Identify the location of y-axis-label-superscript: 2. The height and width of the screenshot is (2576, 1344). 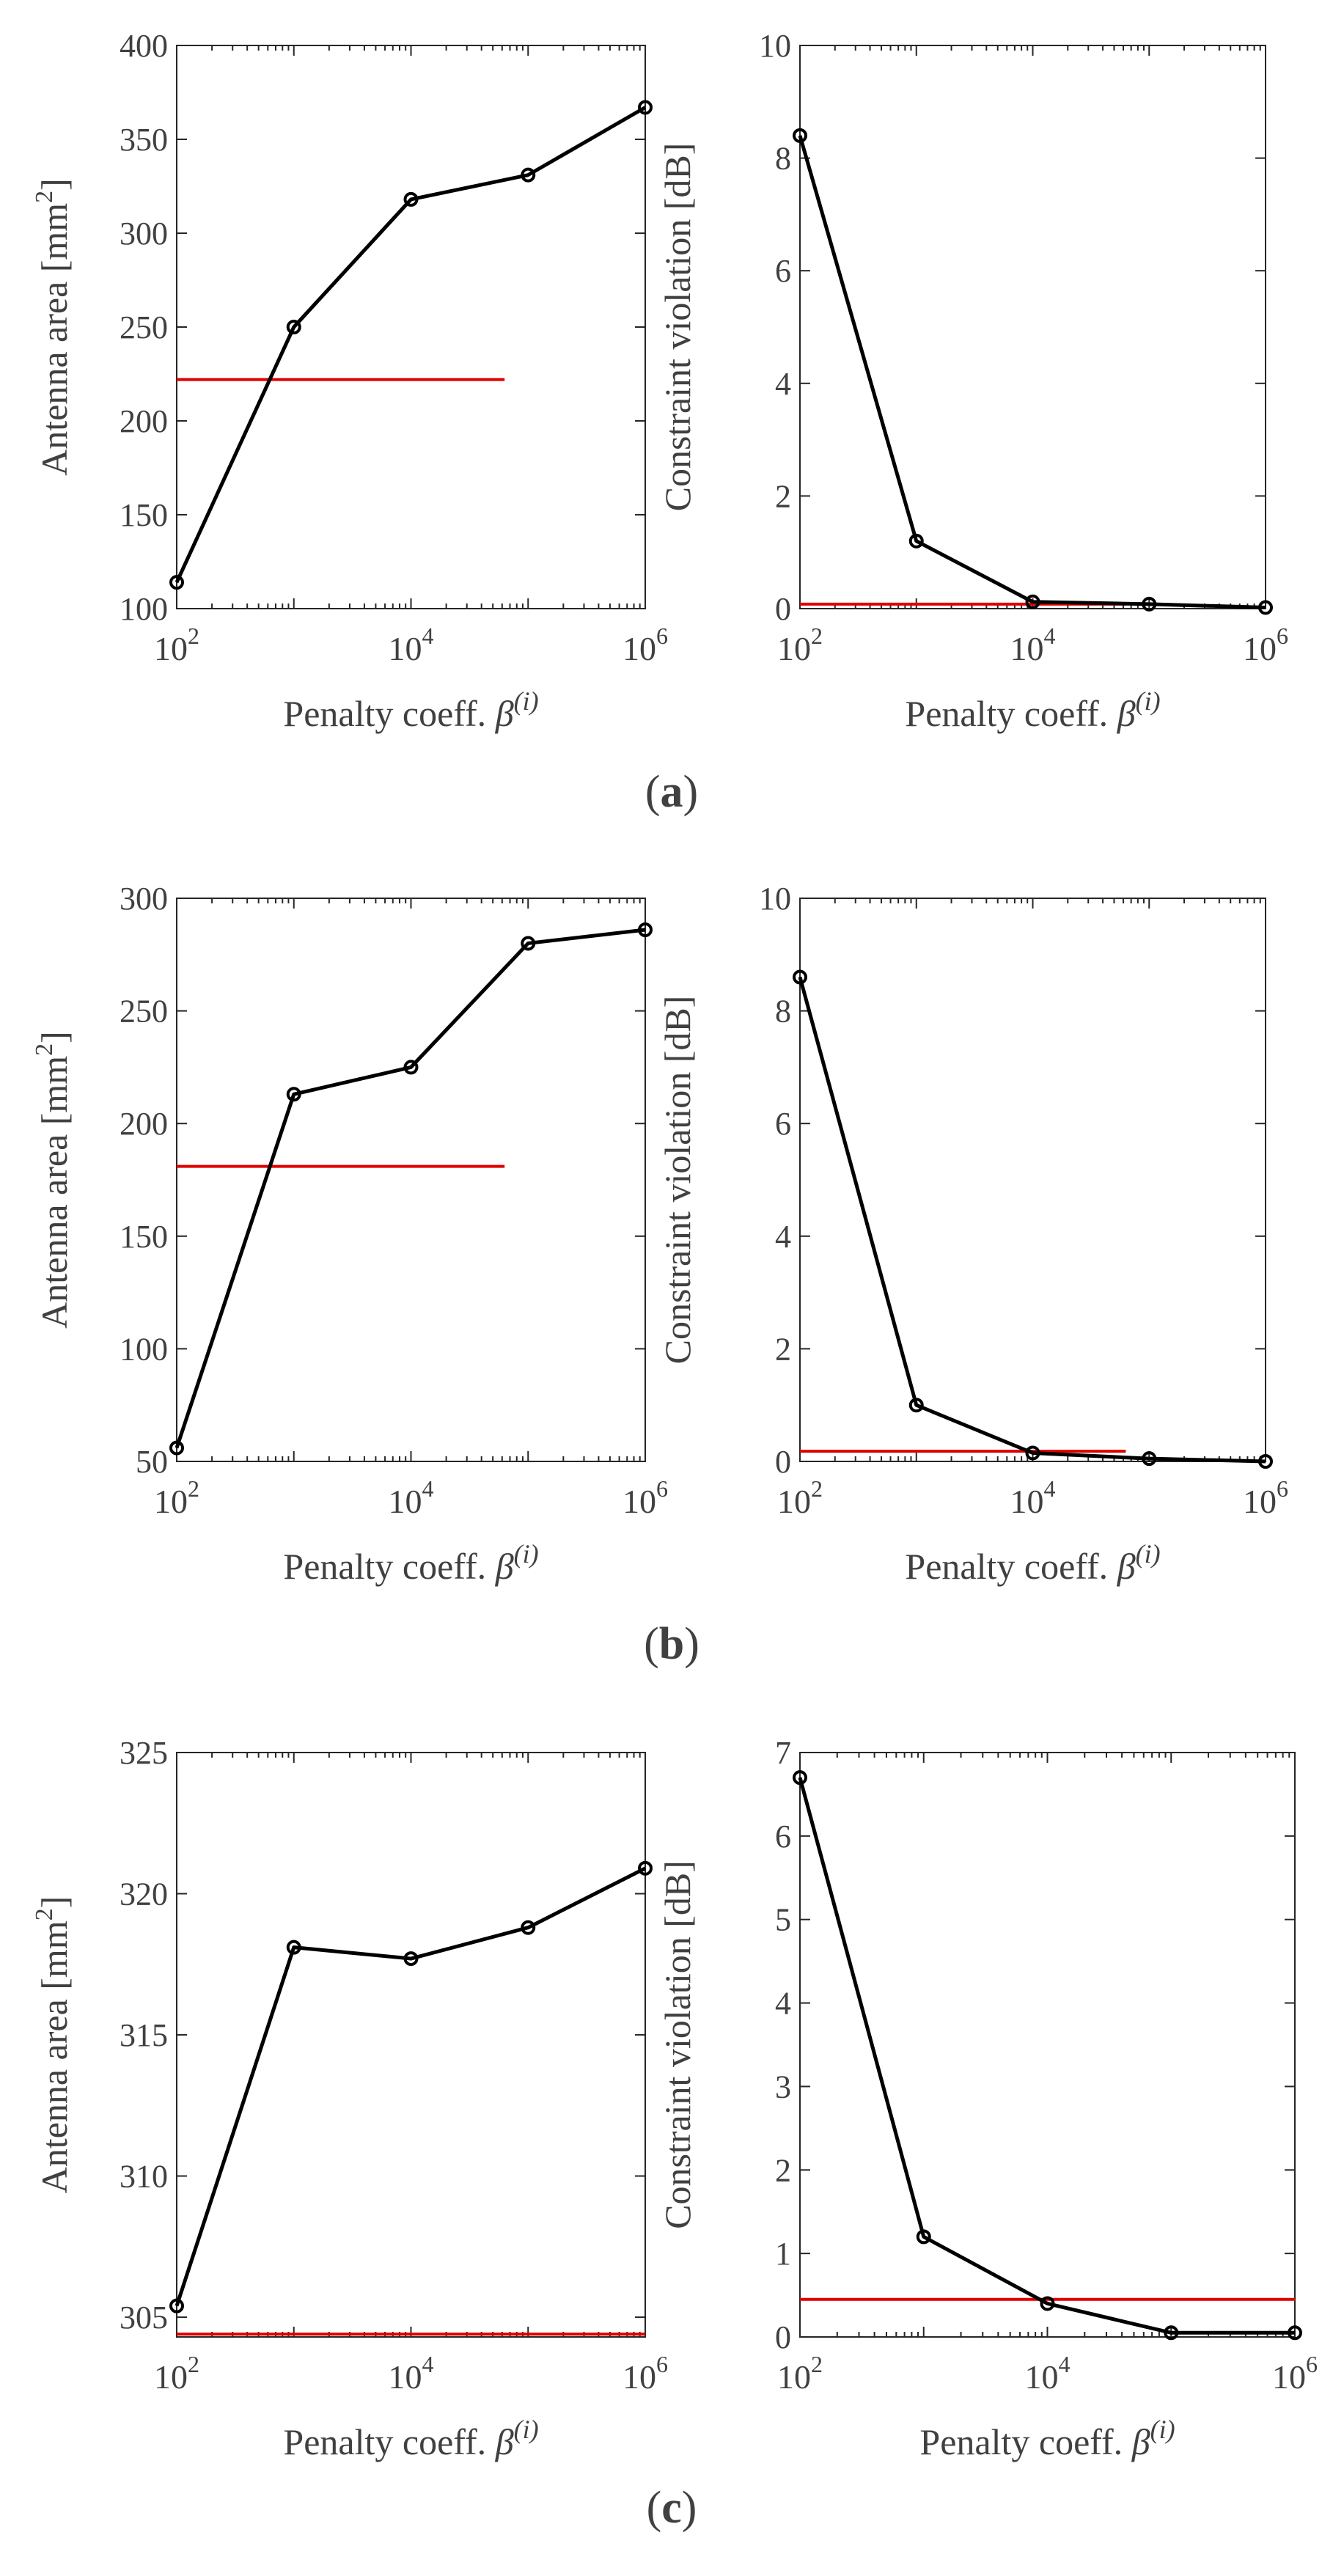
(44, 197).